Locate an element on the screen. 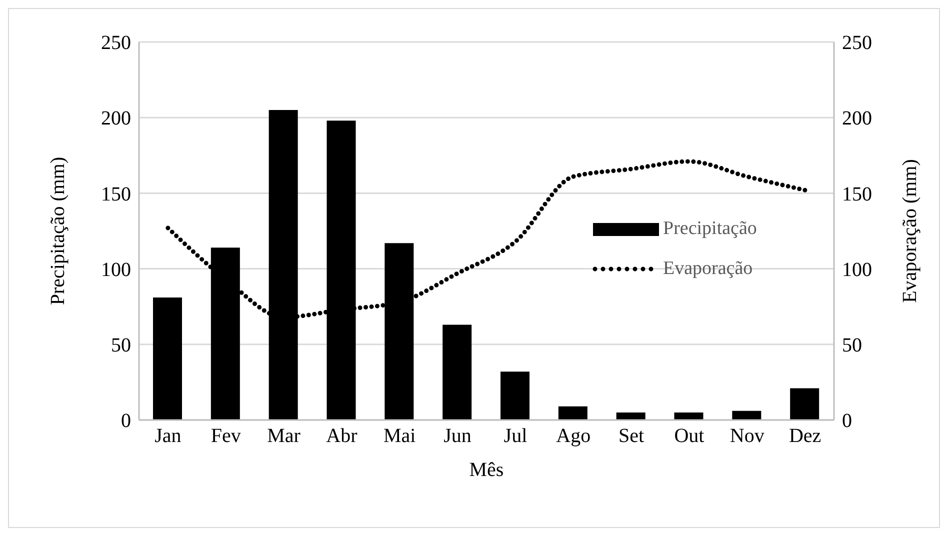 The height and width of the screenshot is (536, 952). x-tick-label: Dez is located at coordinates (805, 436).